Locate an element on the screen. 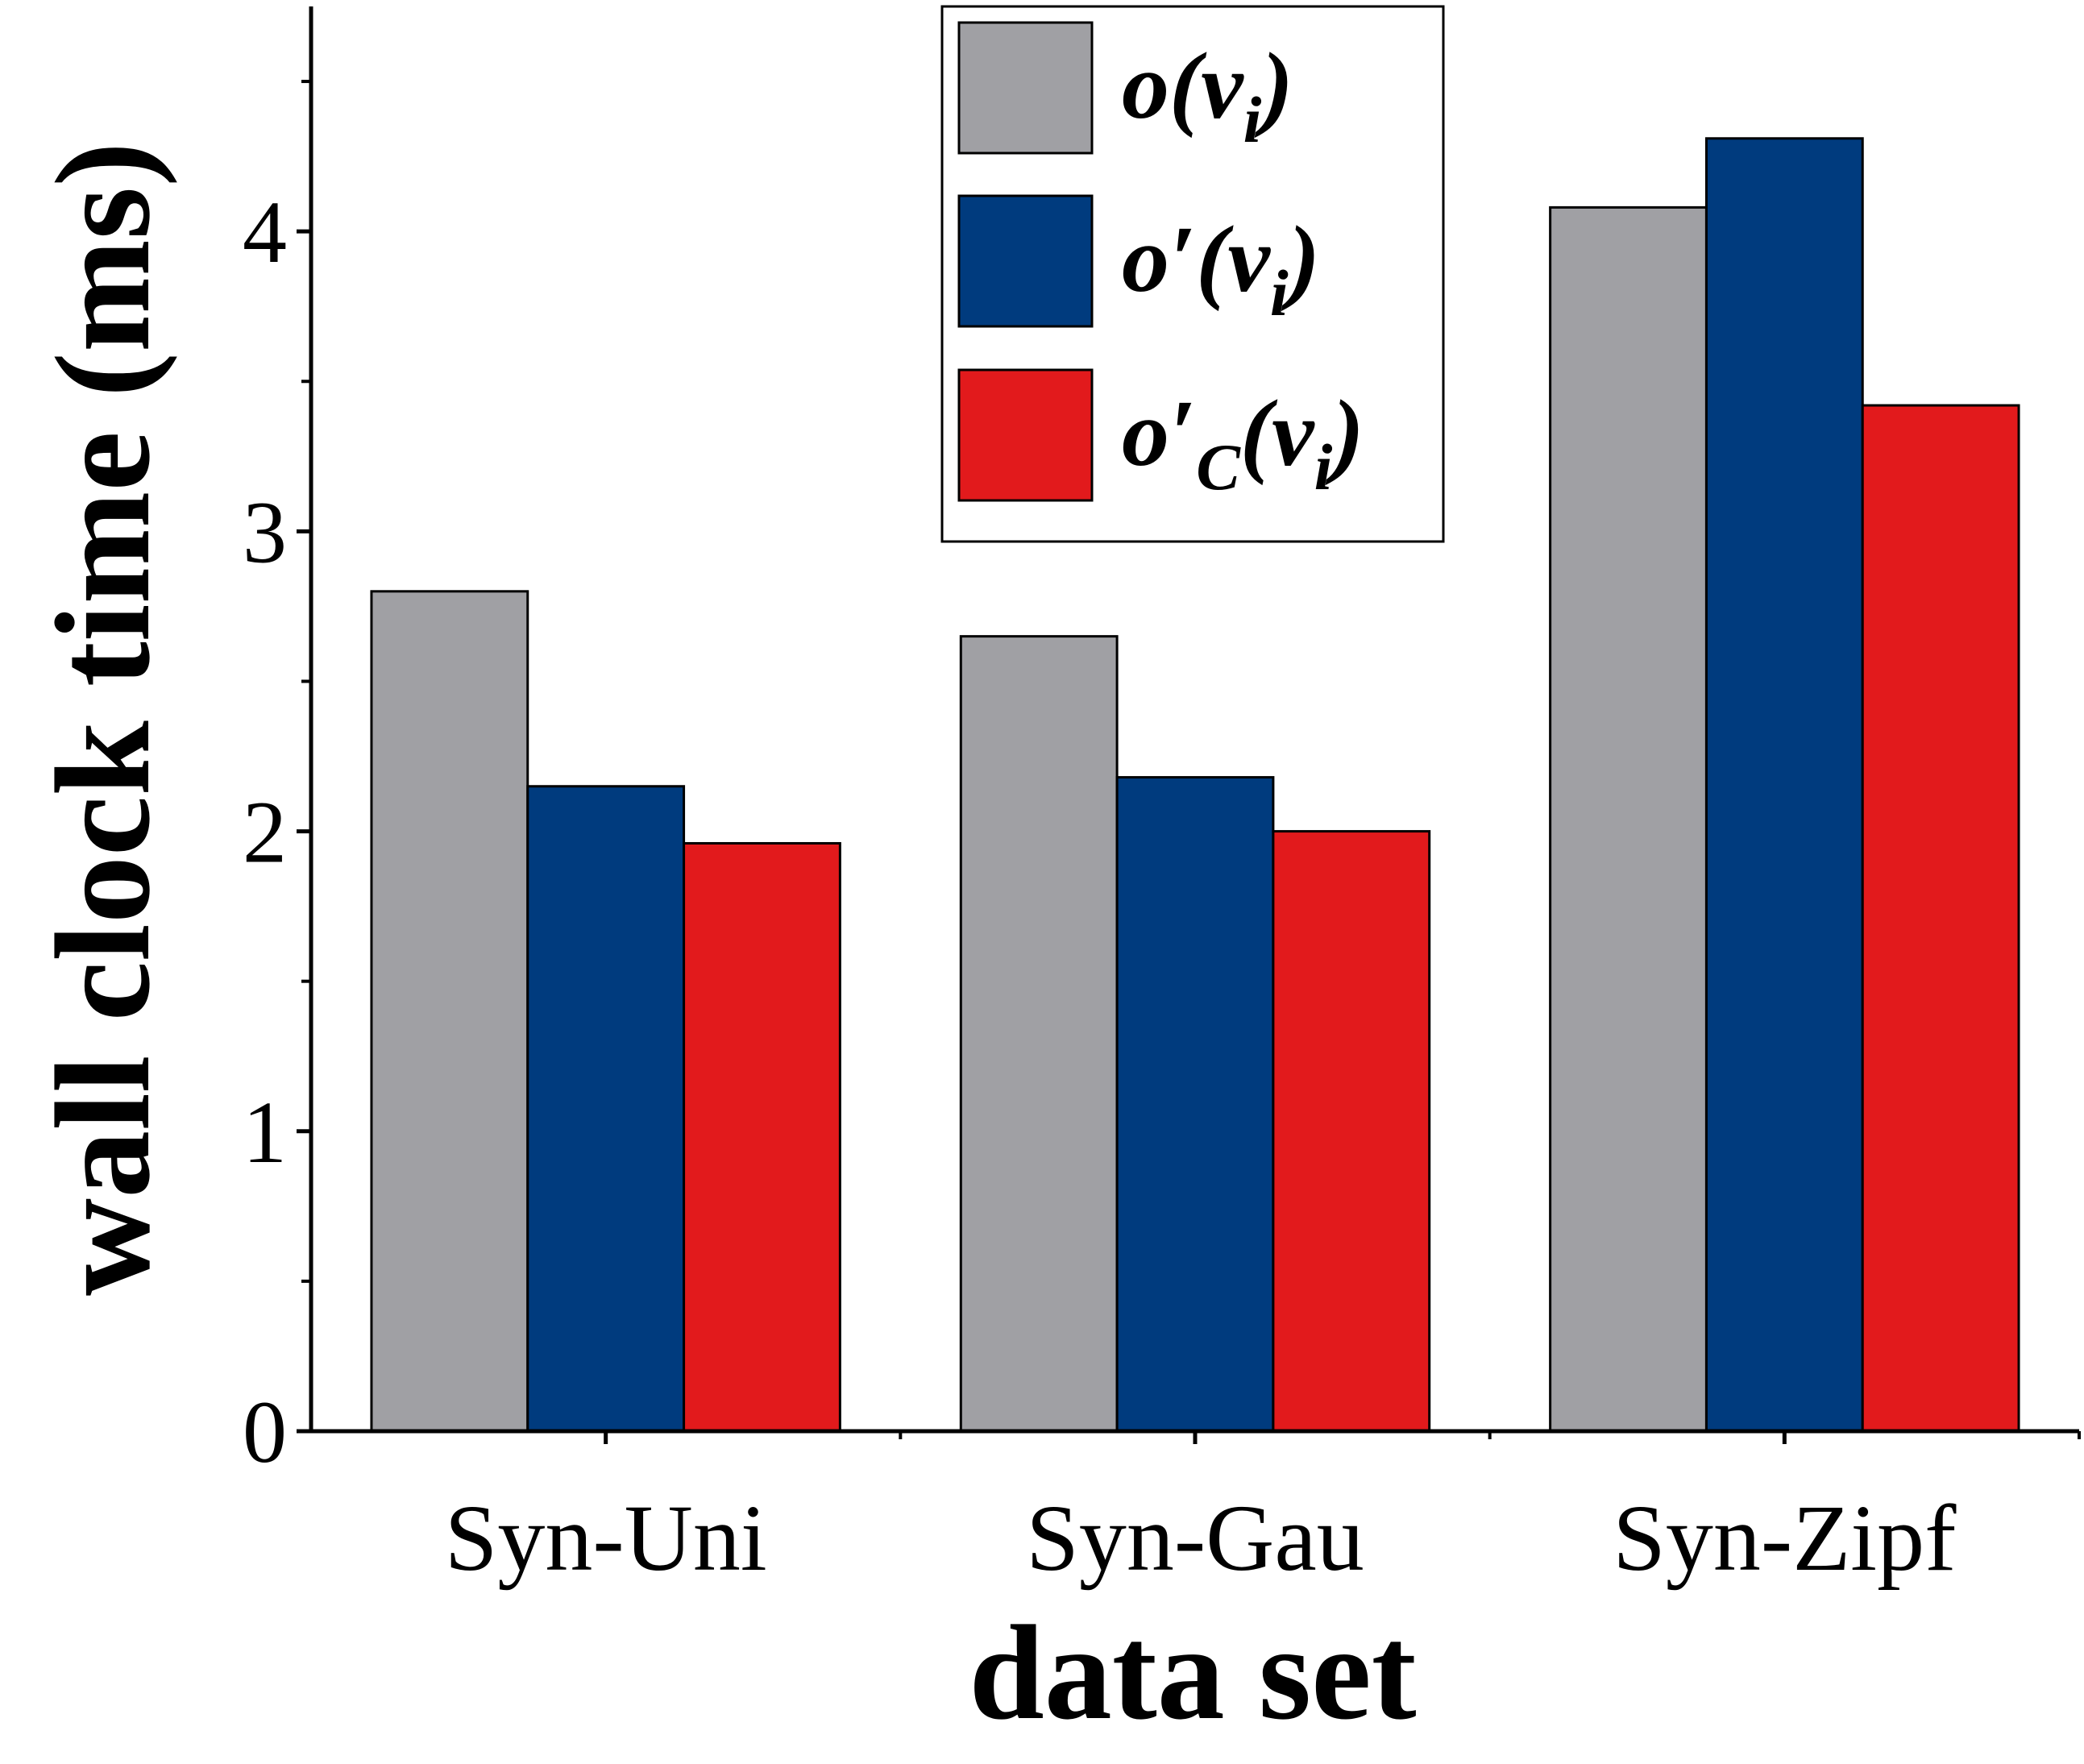 This screenshot has width=2084, height=1764. x-tick-label: Syn-Uni is located at coordinates (606, 1538).